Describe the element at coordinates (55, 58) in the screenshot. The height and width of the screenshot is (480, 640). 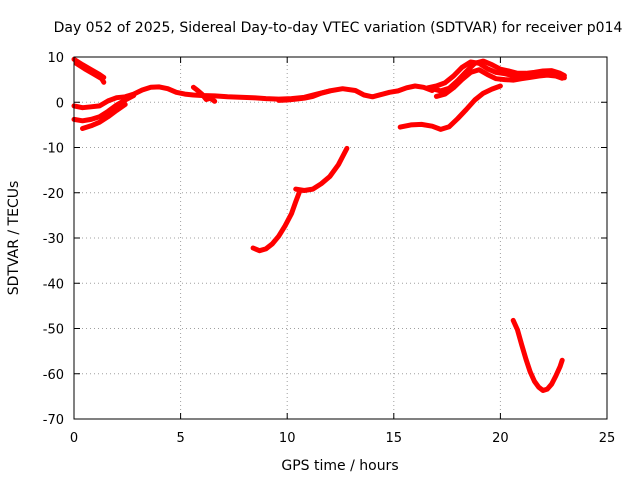
I see `y-tick-label: 10` at that location.